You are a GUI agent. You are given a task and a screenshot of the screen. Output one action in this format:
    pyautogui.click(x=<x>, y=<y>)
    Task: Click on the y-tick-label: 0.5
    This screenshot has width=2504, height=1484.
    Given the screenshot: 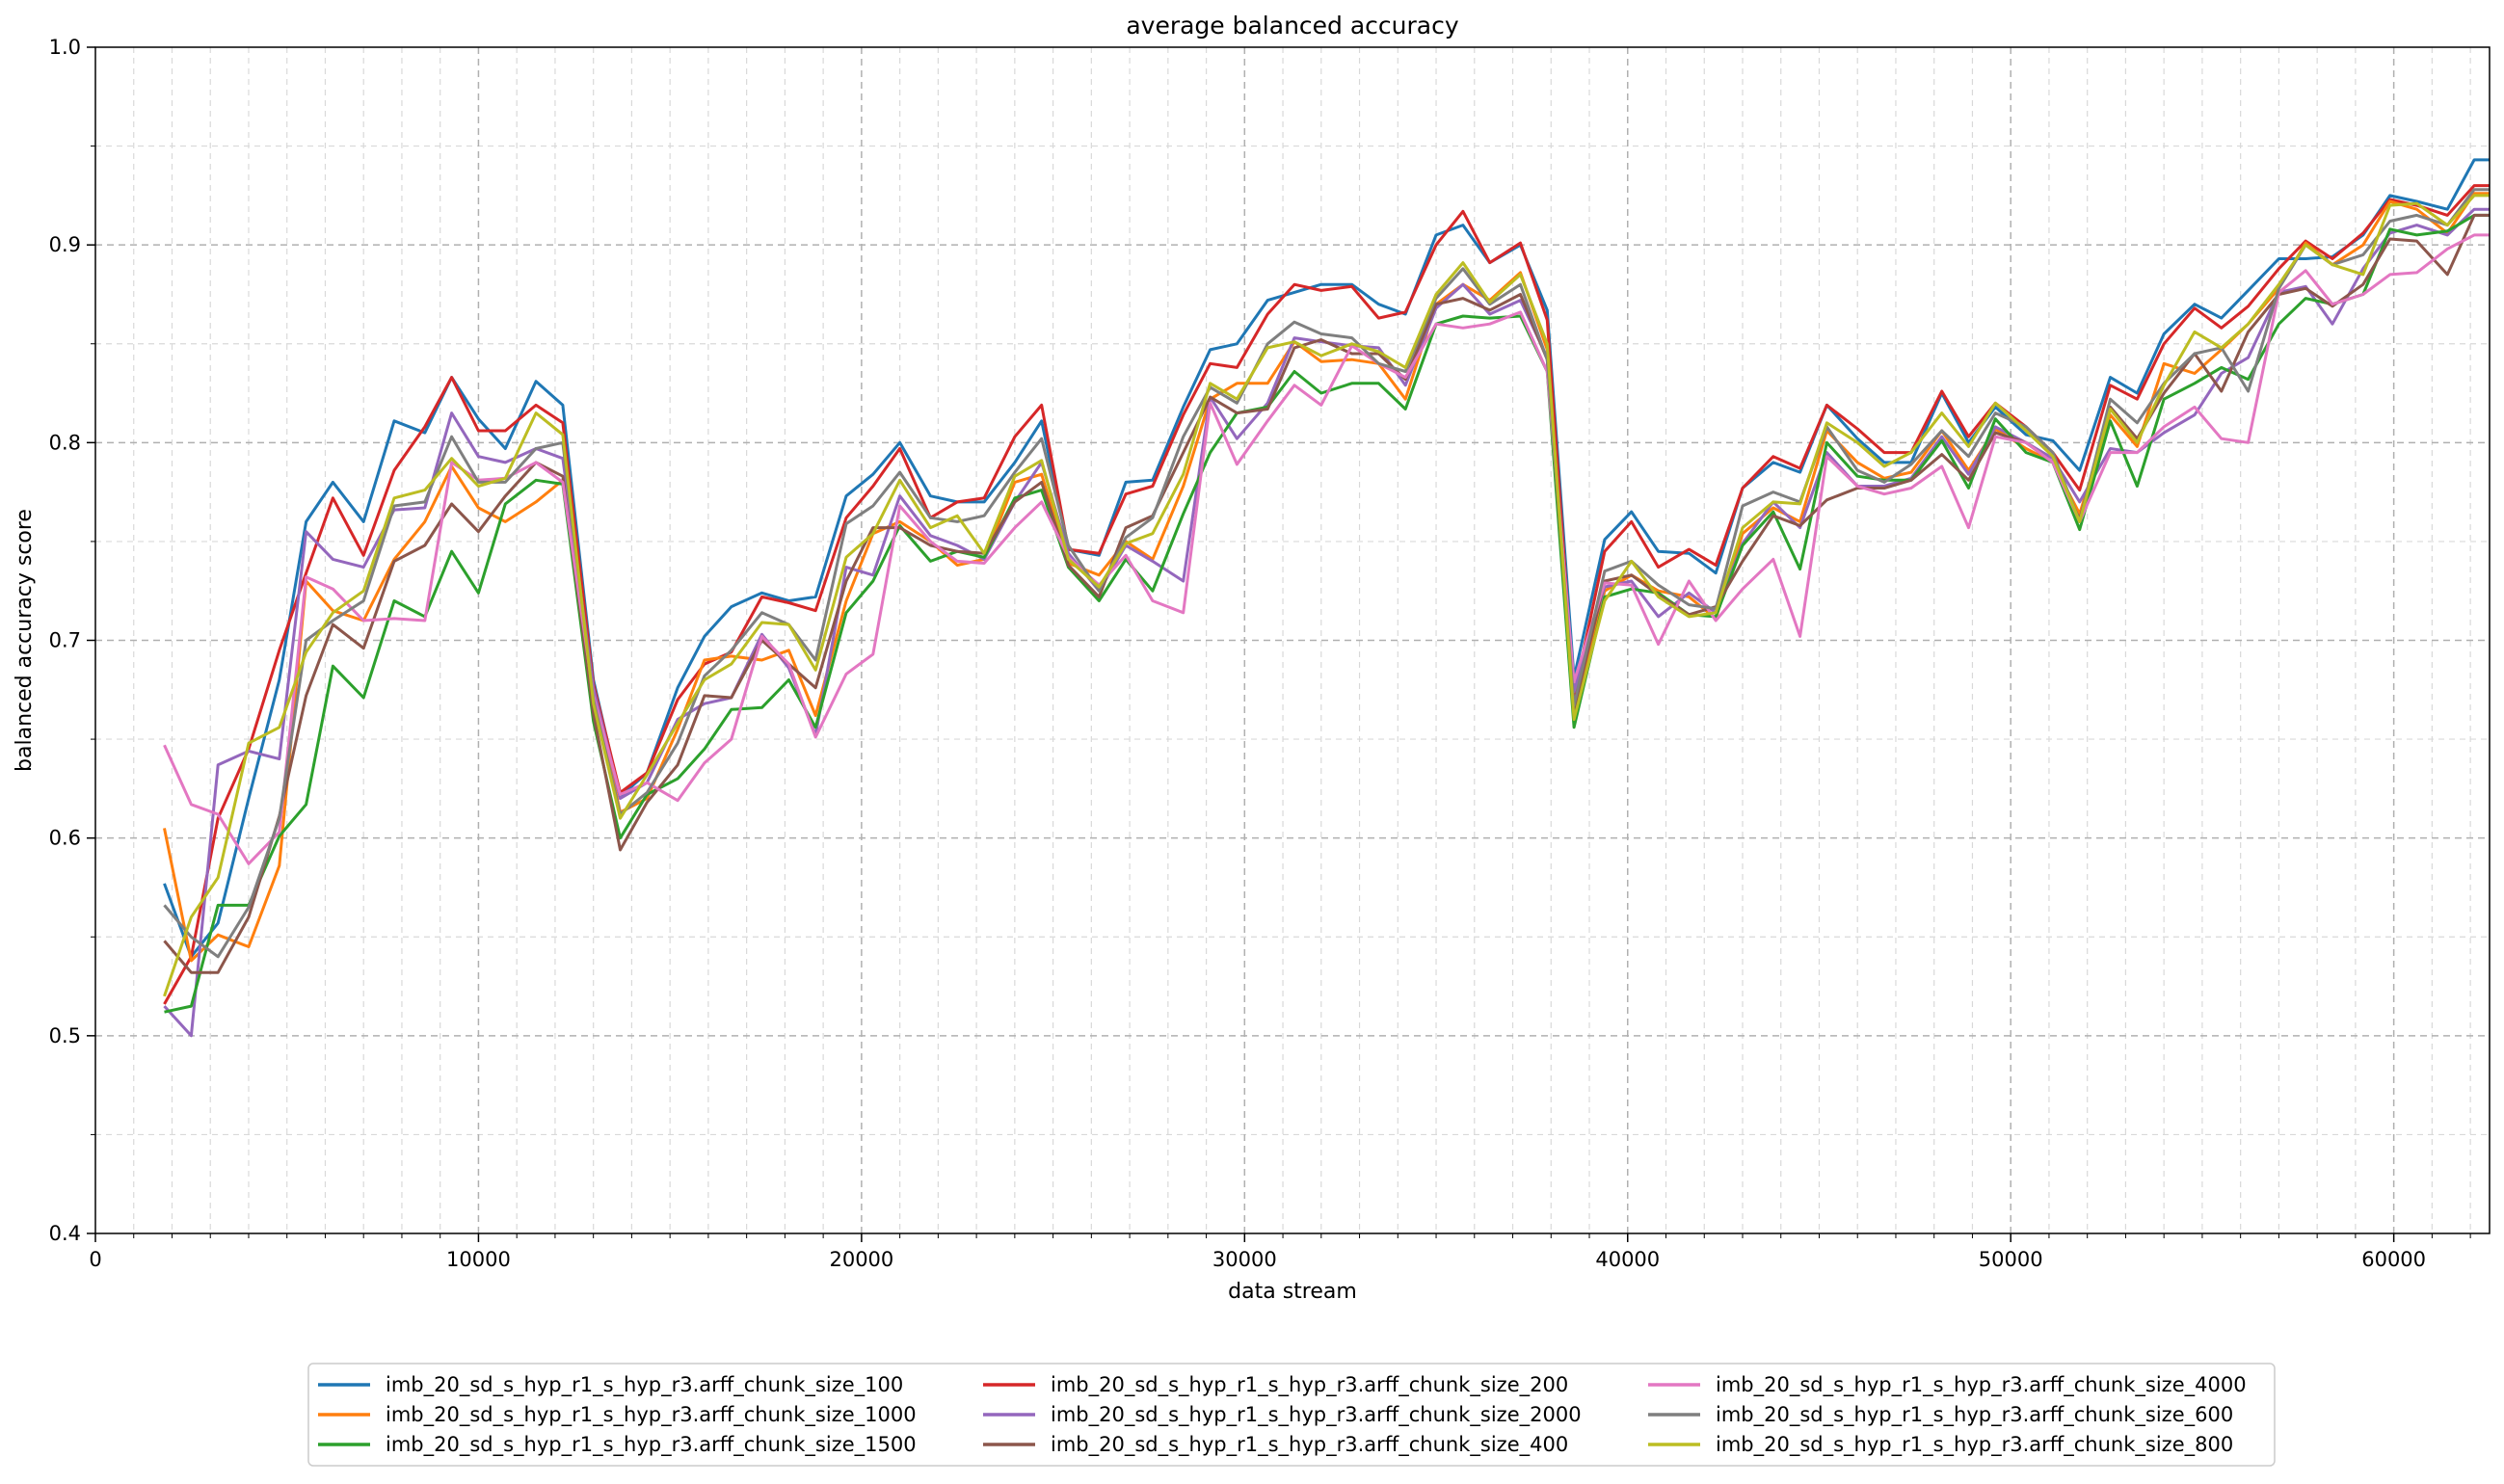 What is the action you would take?
    pyautogui.click(x=65, y=1035)
    